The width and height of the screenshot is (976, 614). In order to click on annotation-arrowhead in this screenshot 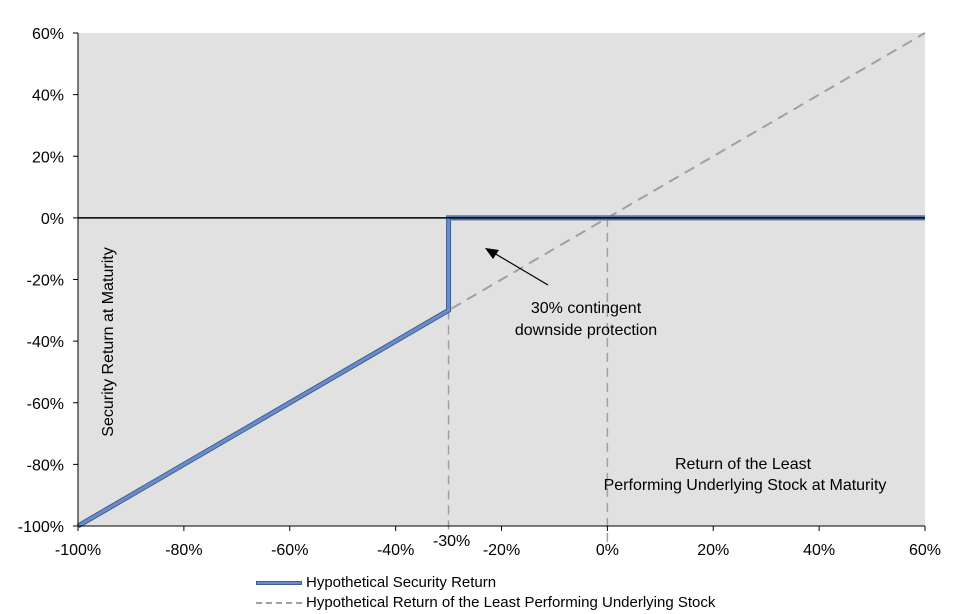, I will do `click(492, 253)`.